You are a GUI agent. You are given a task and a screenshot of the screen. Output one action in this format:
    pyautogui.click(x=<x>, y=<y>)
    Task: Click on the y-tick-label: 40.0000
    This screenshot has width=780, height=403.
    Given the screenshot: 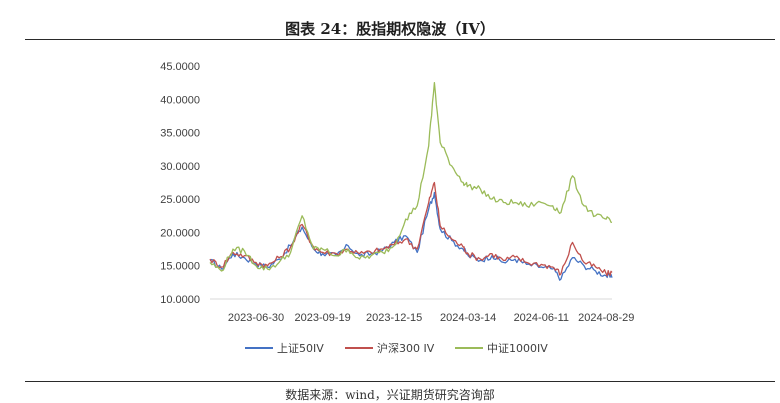 What is the action you would take?
    pyautogui.click(x=180, y=100)
    